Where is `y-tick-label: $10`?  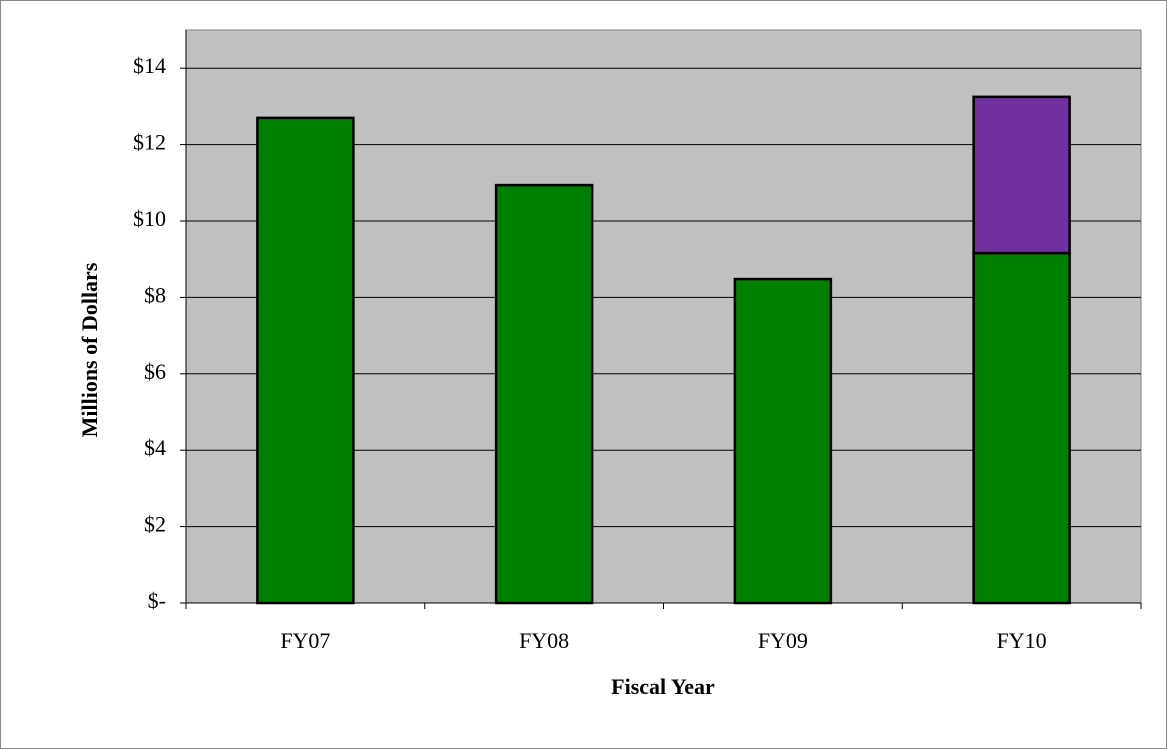 y-tick-label: $10 is located at coordinates (149, 218).